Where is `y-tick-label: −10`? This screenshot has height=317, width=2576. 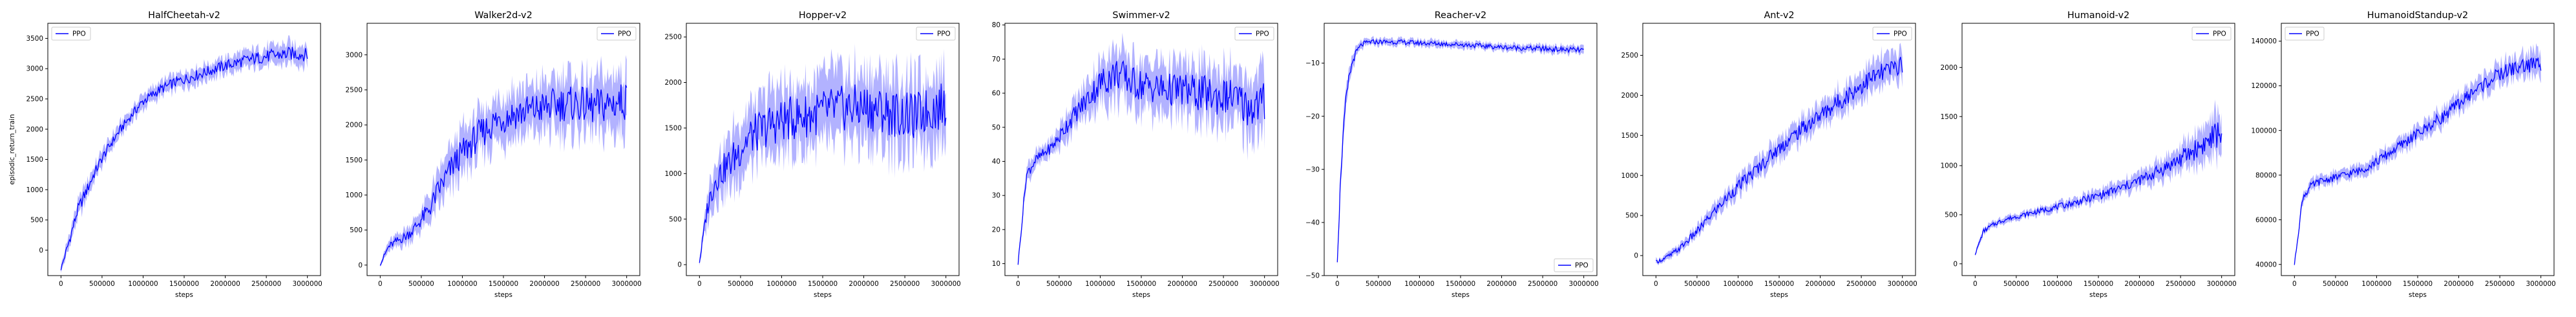 y-tick-label: −10 is located at coordinates (1312, 63).